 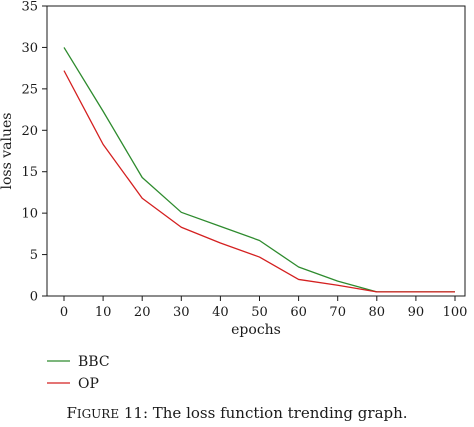 I want to click on x-tick-label: 20, so click(x=142, y=312).